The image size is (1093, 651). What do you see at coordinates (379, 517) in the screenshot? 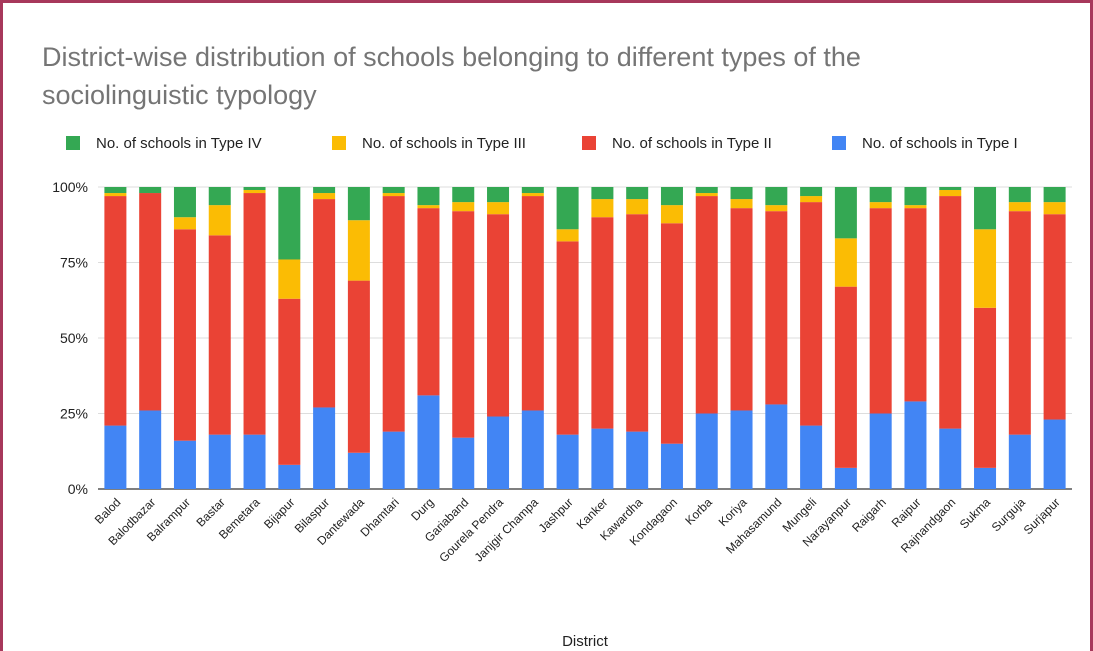
I see `x-tick-label: Dhamtari` at bounding box center [379, 517].